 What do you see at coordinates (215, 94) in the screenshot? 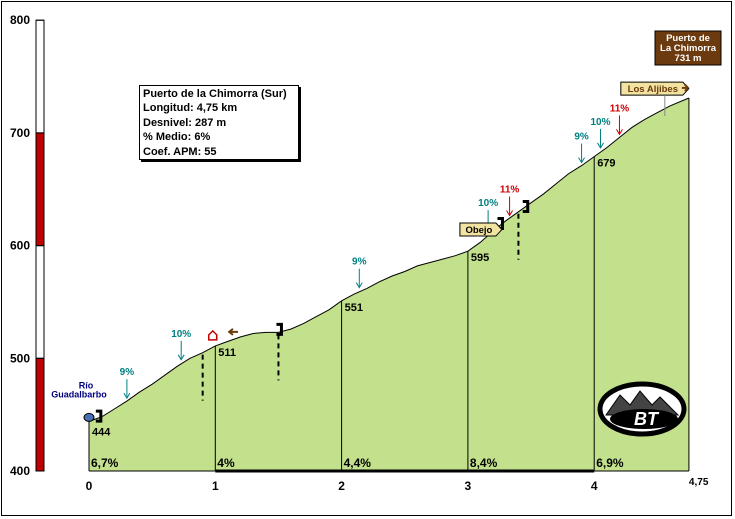
I see `info-name: Puerto de la Chimorra (Sur)` at bounding box center [215, 94].